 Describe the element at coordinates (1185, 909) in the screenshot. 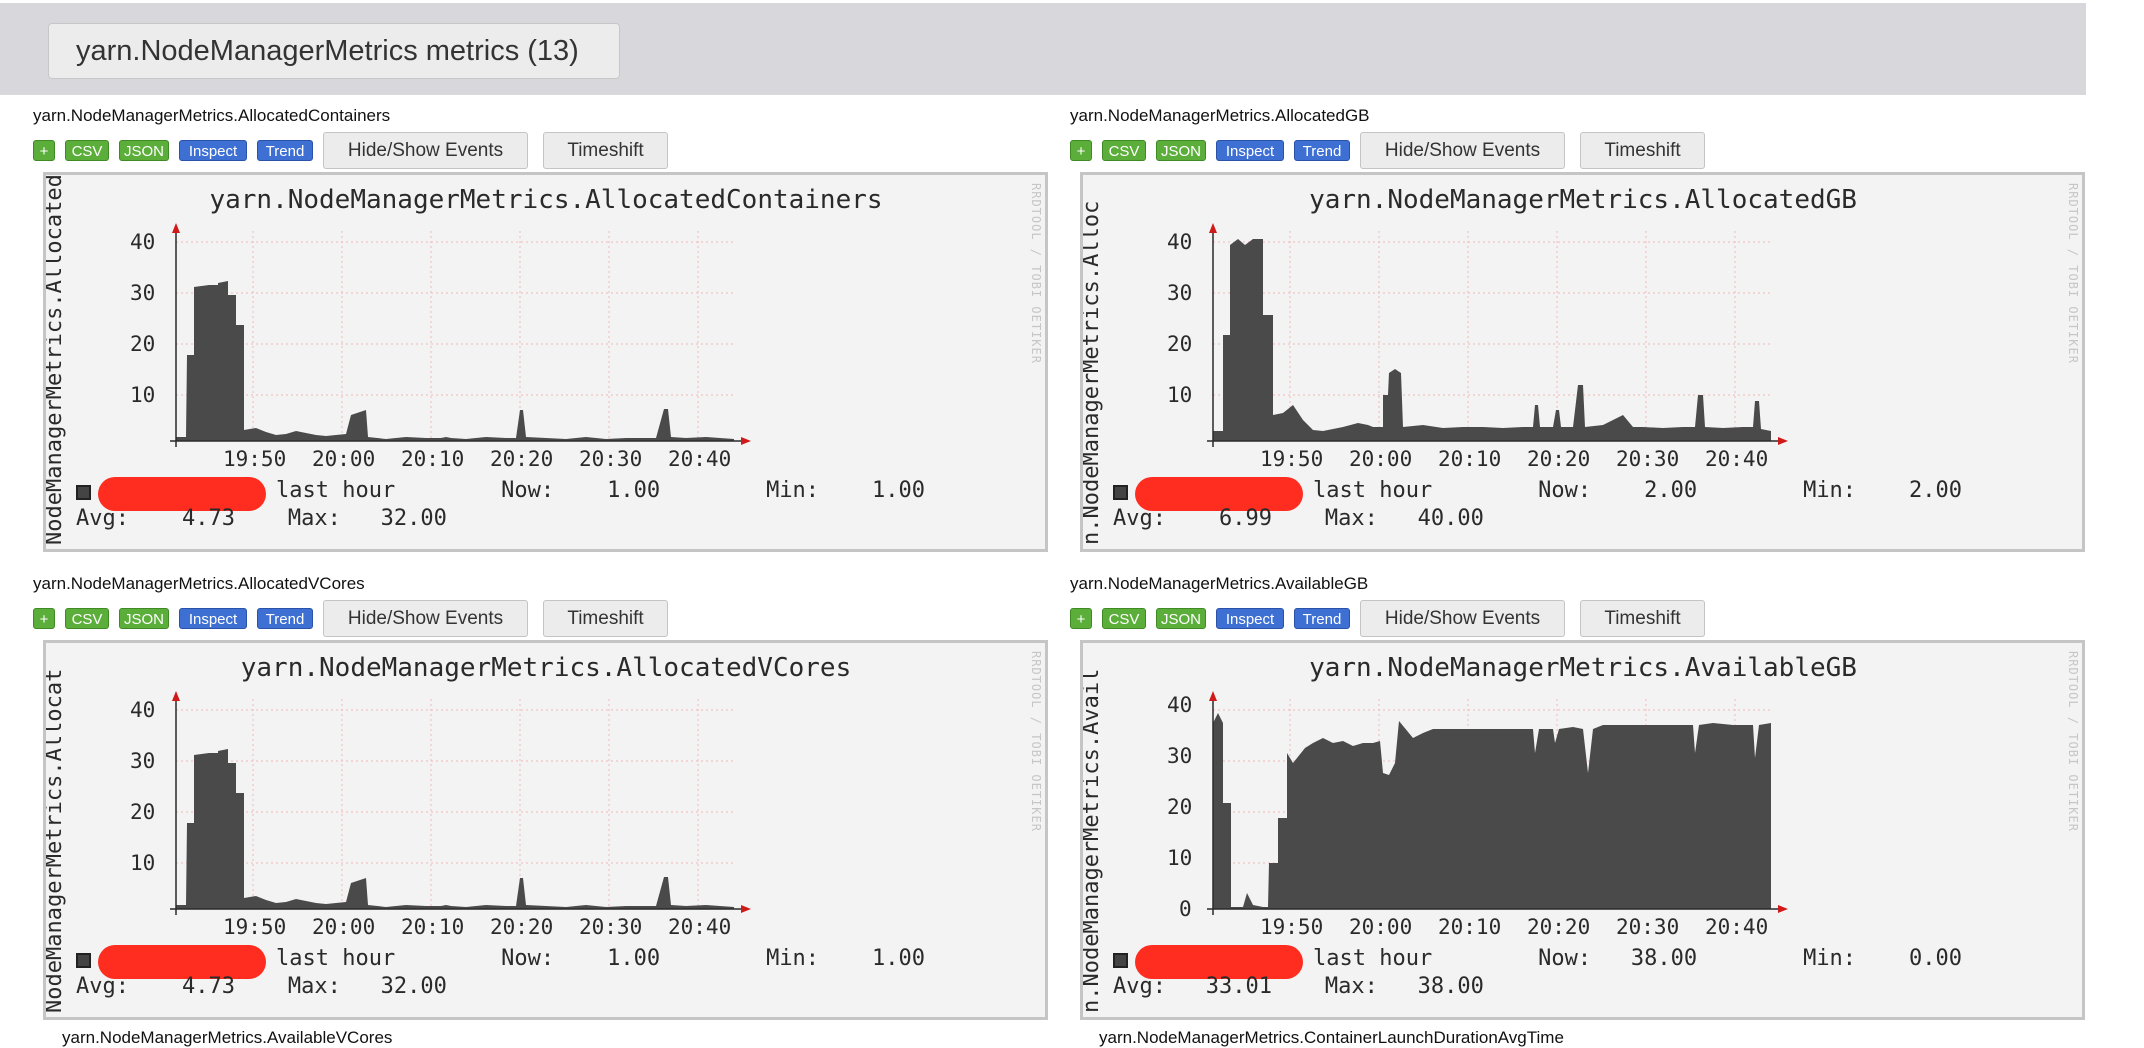

I see `y-tick: 0` at that location.